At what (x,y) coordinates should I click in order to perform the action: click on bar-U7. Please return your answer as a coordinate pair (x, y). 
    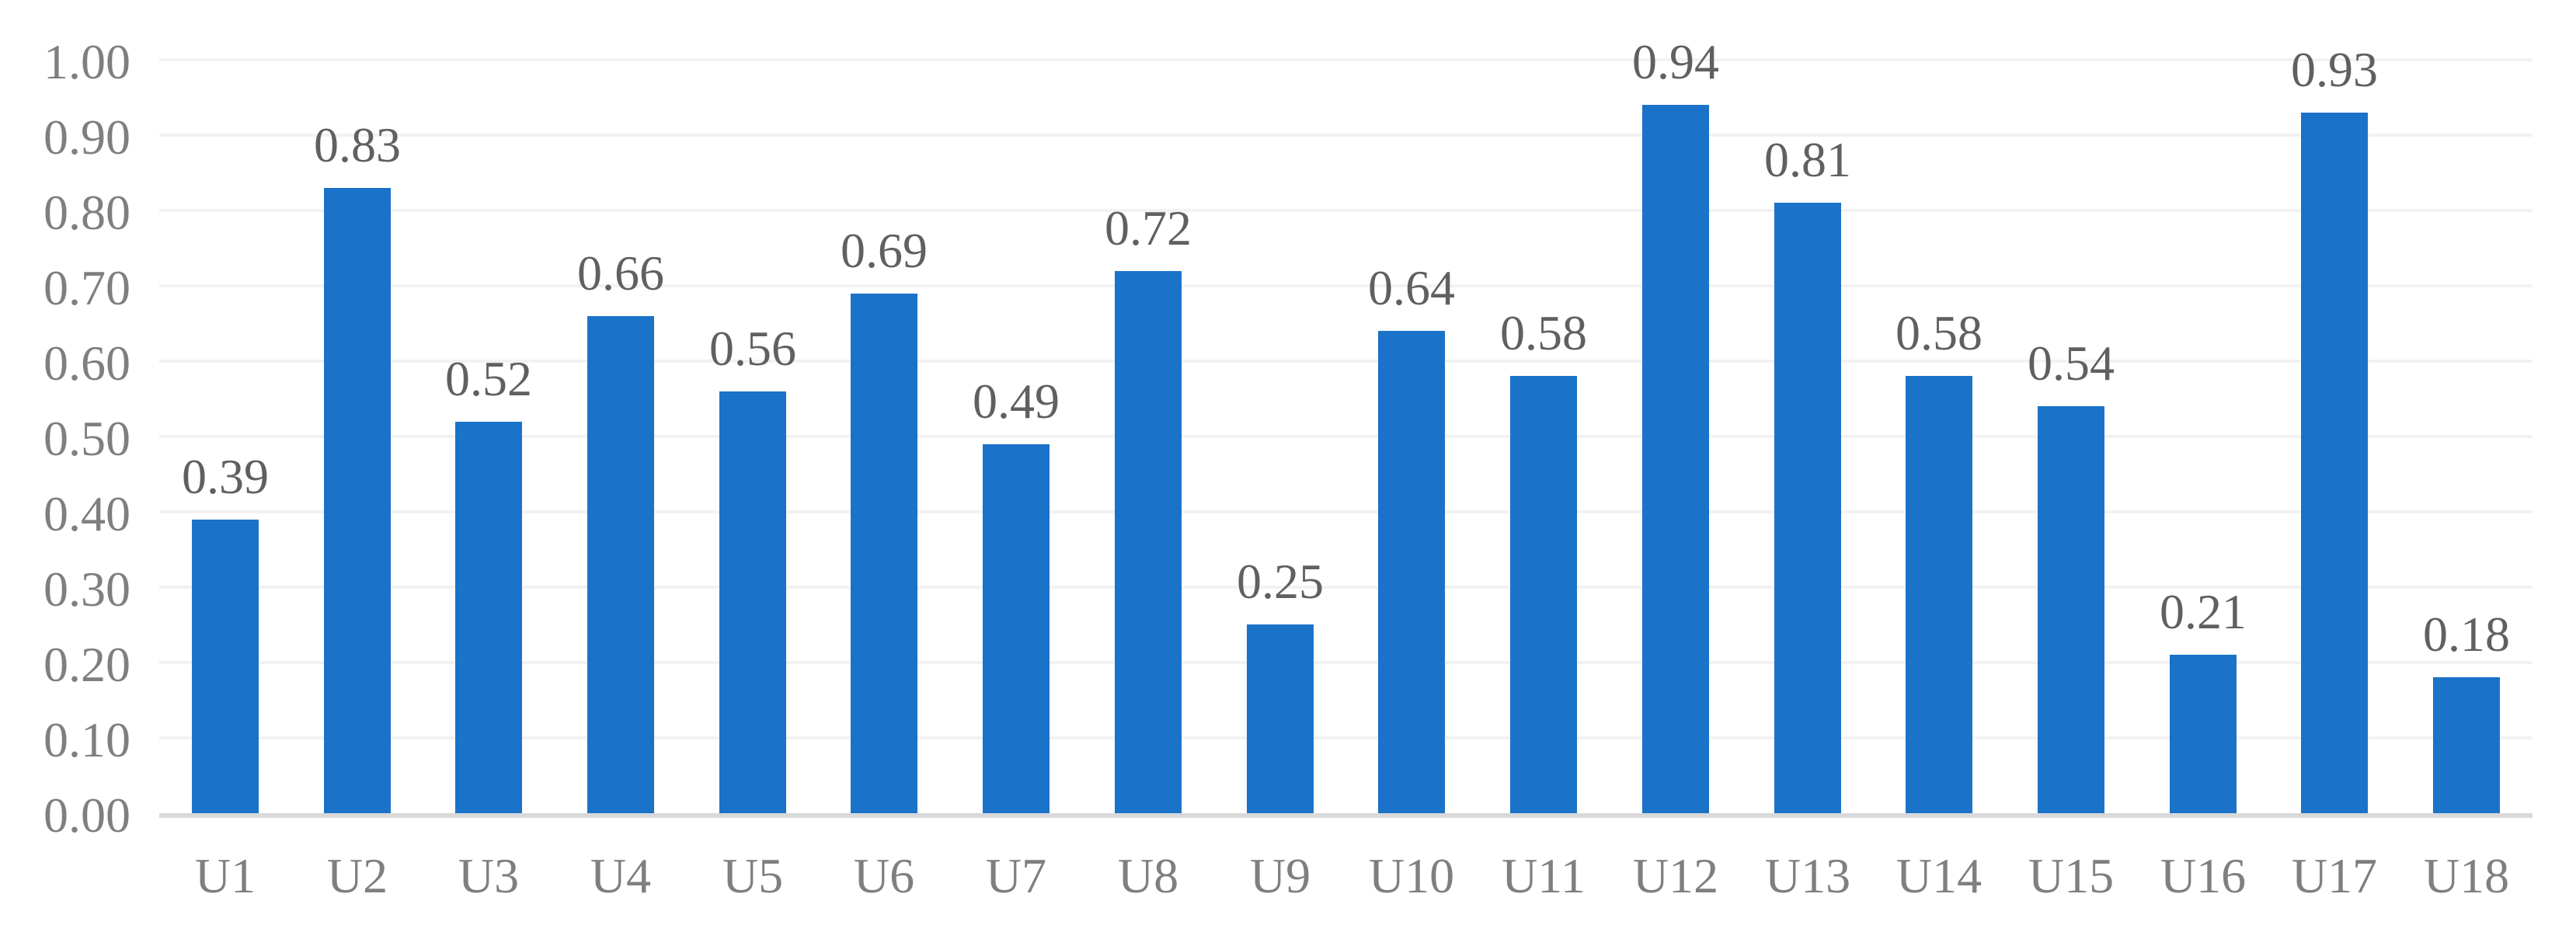
    Looking at the image, I should click on (1016, 628).